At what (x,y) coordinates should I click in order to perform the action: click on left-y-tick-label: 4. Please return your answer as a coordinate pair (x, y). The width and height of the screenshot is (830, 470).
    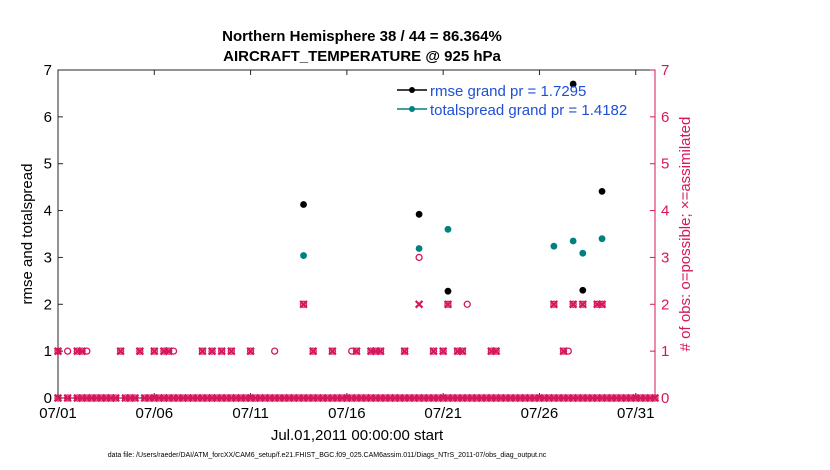
    Looking at the image, I should click on (48, 211).